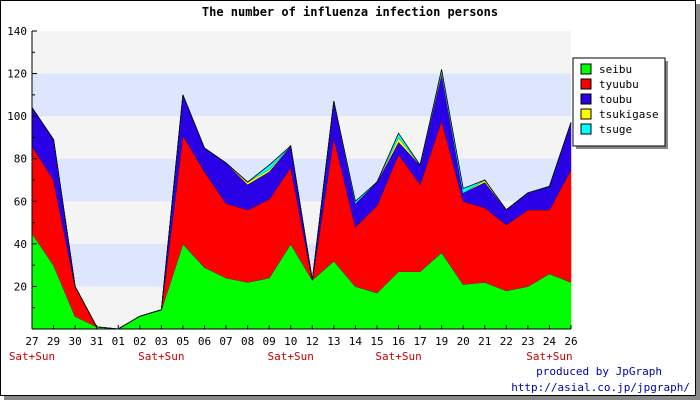 The image size is (700, 400). I want to click on legend-label-seibu: seibu, so click(615, 69).